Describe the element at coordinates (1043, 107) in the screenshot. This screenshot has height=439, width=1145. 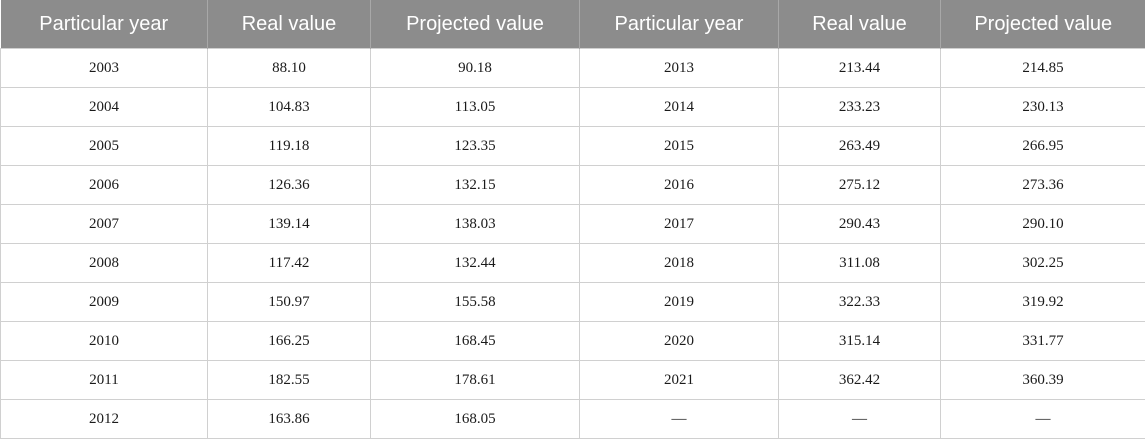
I see `cell-projected-value-right: 230.13` at that location.